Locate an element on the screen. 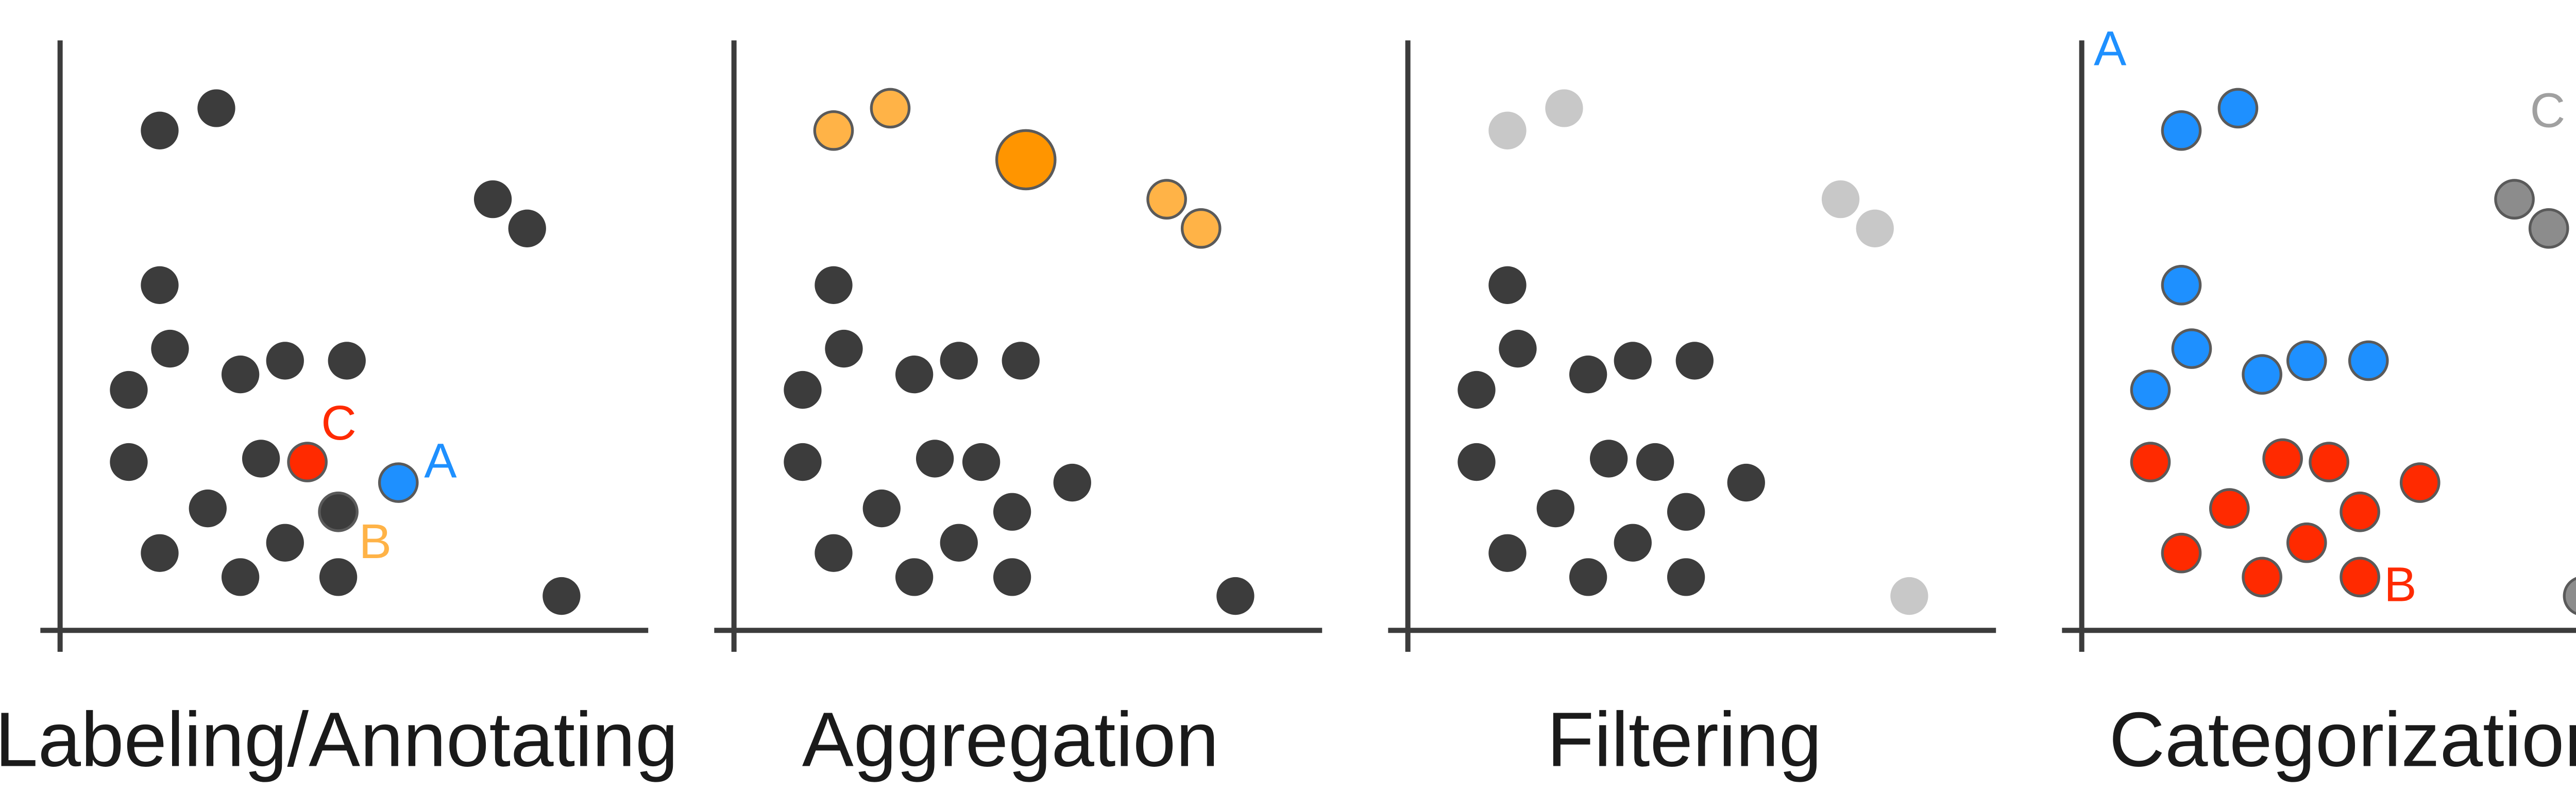 This screenshot has width=2576, height=807. panel-title: Filtering is located at coordinates (1684, 740).